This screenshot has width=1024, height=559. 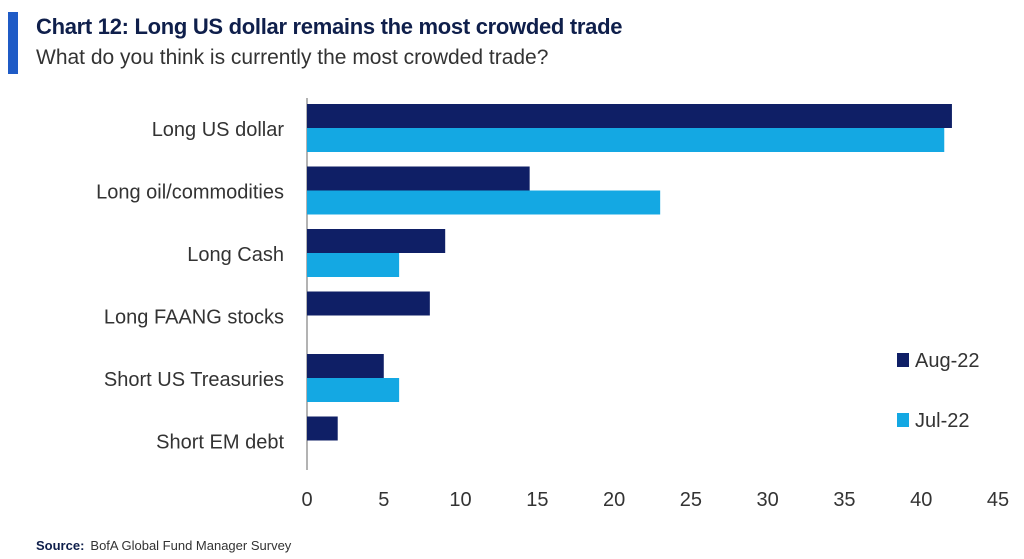 I want to click on source-label: Source:, so click(x=60, y=545).